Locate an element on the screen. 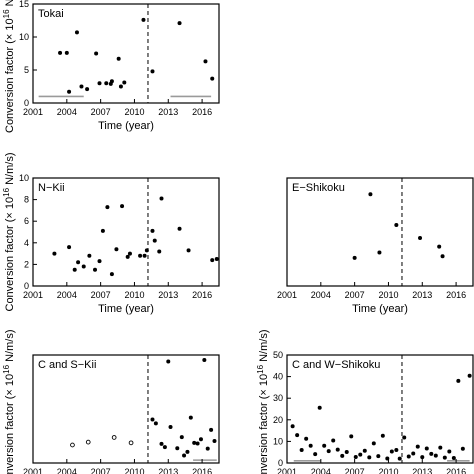 The image size is (474, 474). y-tick-label: 10 is located at coordinates (24, 178).